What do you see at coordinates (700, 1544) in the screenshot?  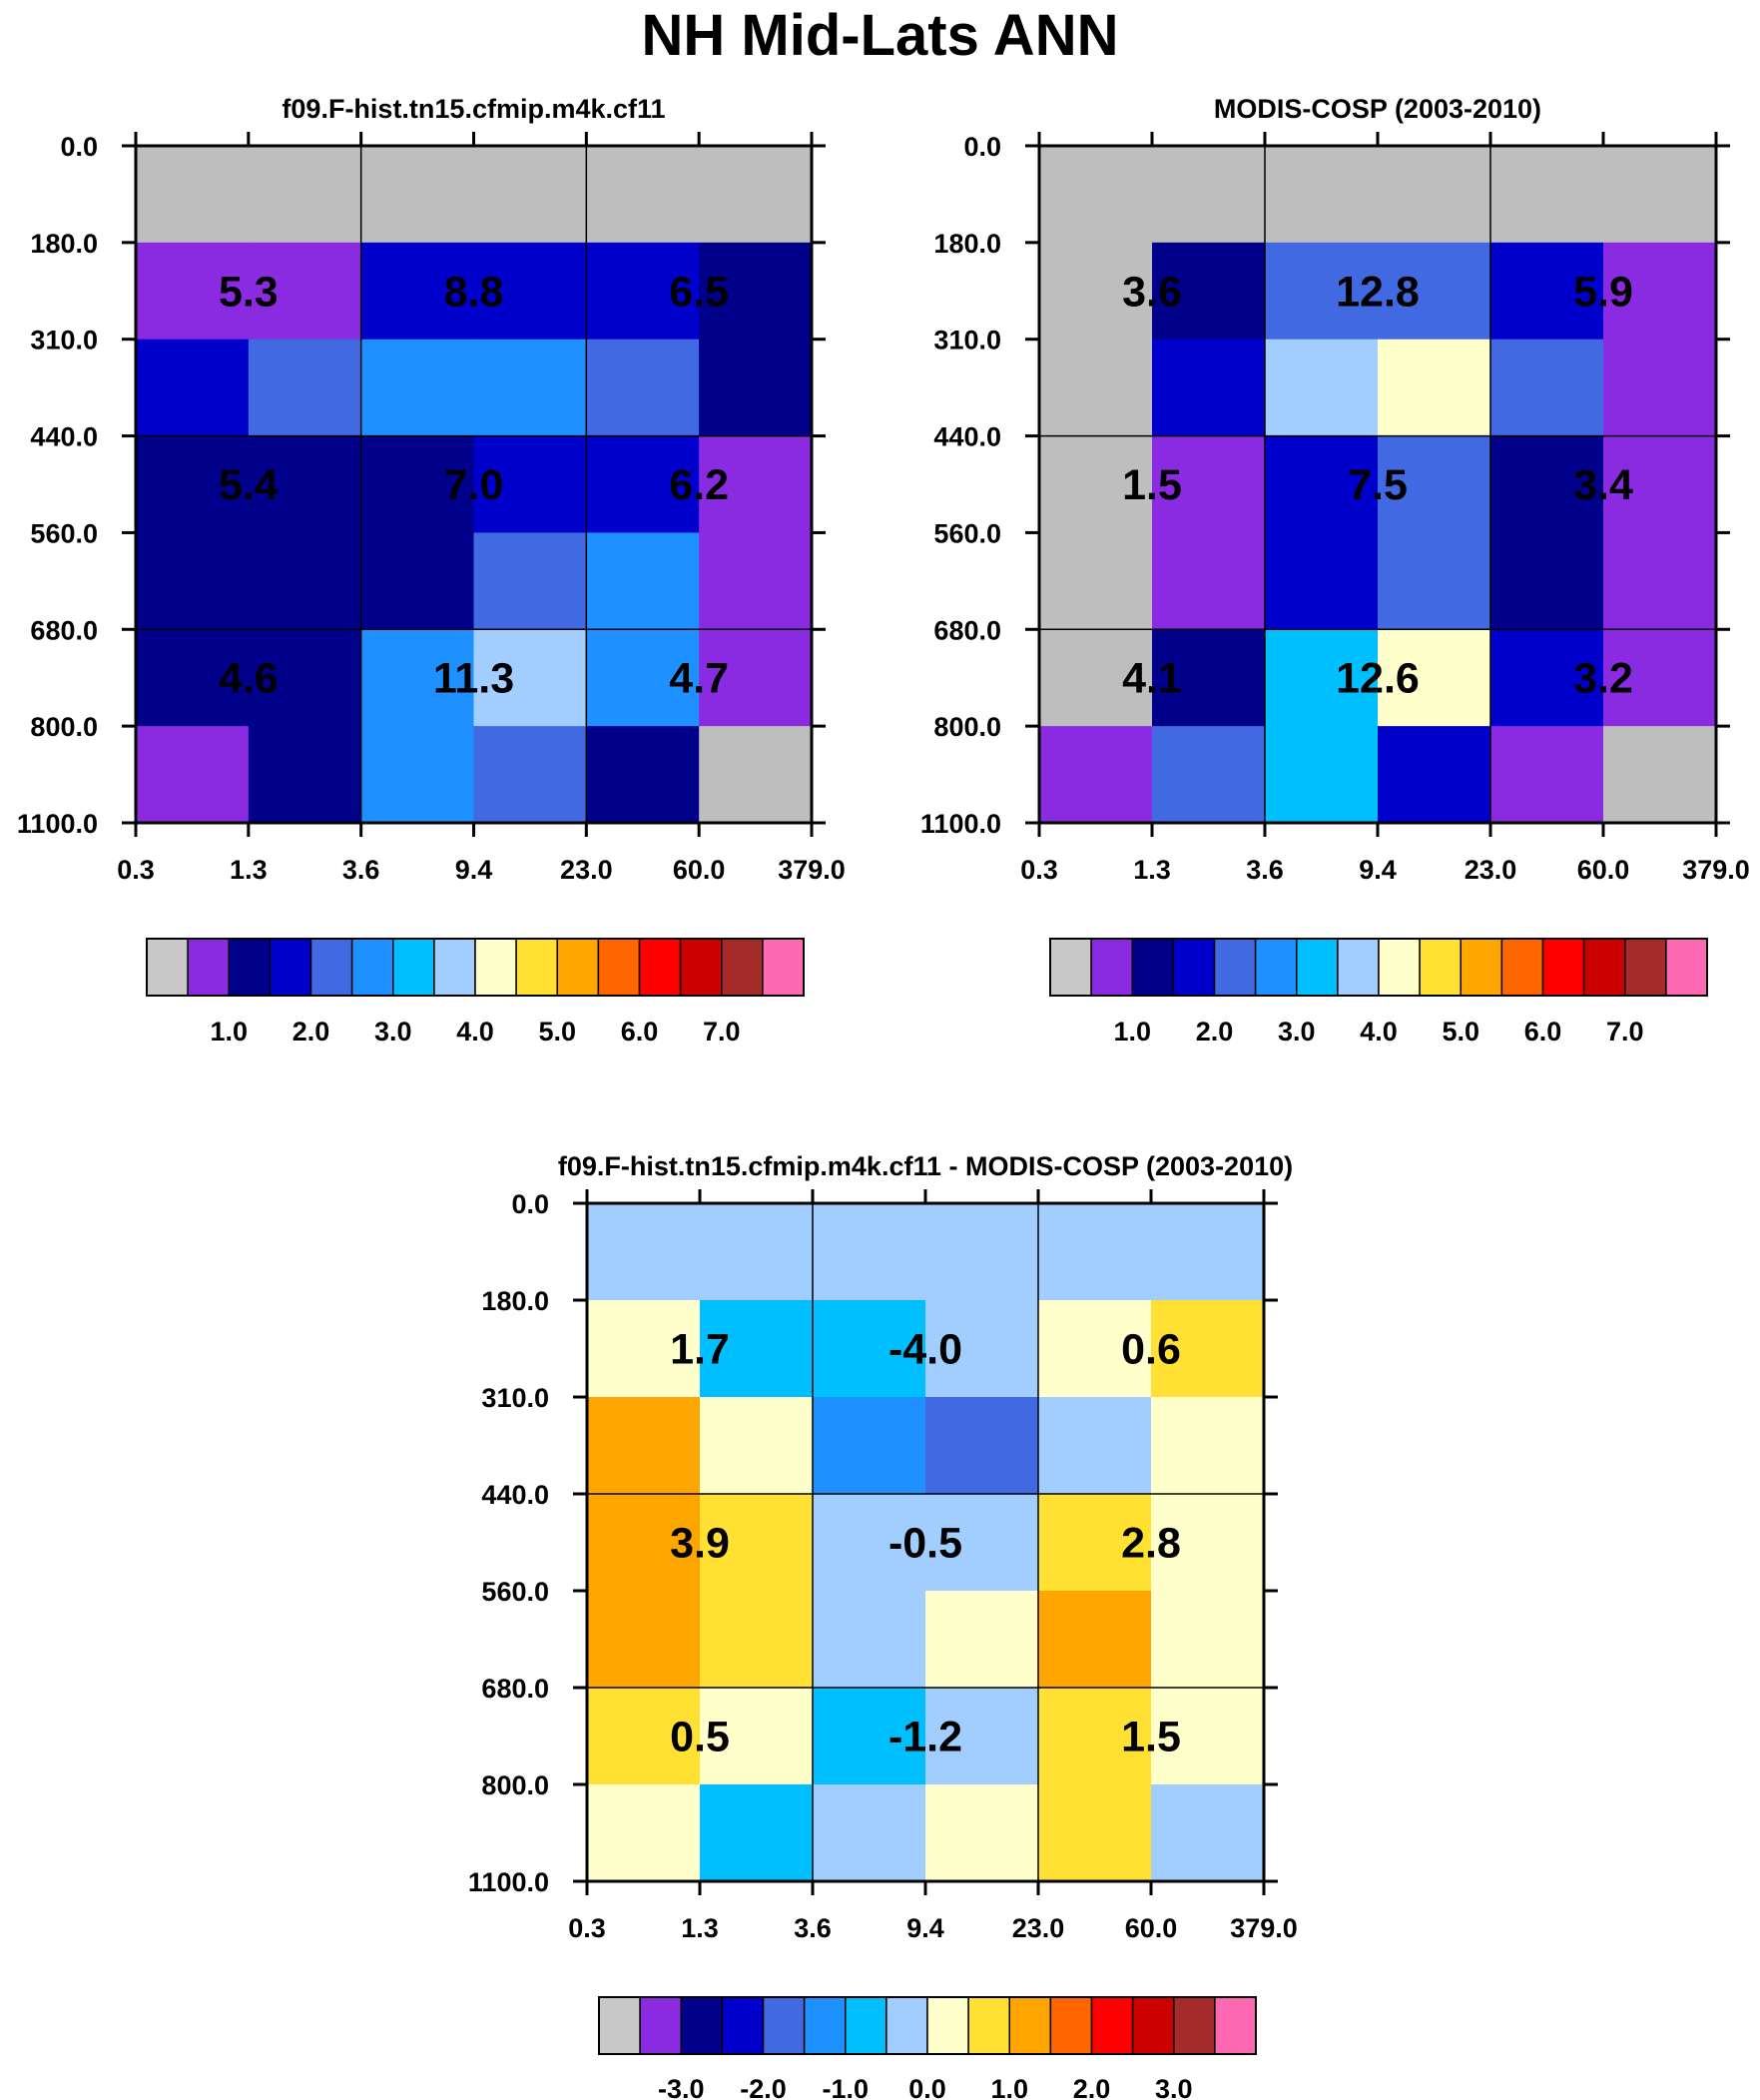 I see `value-annotation: 3.9` at bounding box center [700, 1544].